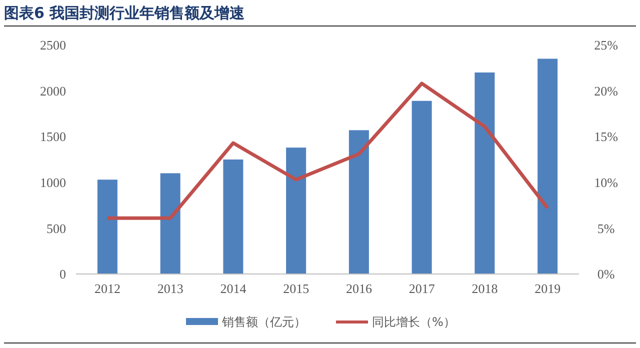  Describe the element at coordinates (414, 322) in the screenshot. I see `legend-label: 同比增长（%）` at that location.